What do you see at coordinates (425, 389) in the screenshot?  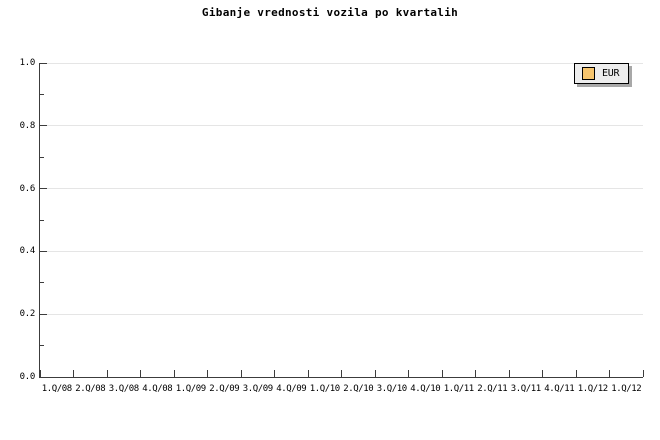 I see `x-axis-tick-label: 4.Q/10` at bounding box center [425, 389].